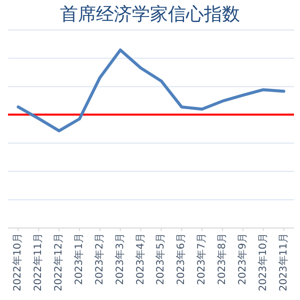  What do you see at coordinates (283, 262) in the screenshot?
I see `x-tick-label: 2023年11月` at bounding box center [283, 262].